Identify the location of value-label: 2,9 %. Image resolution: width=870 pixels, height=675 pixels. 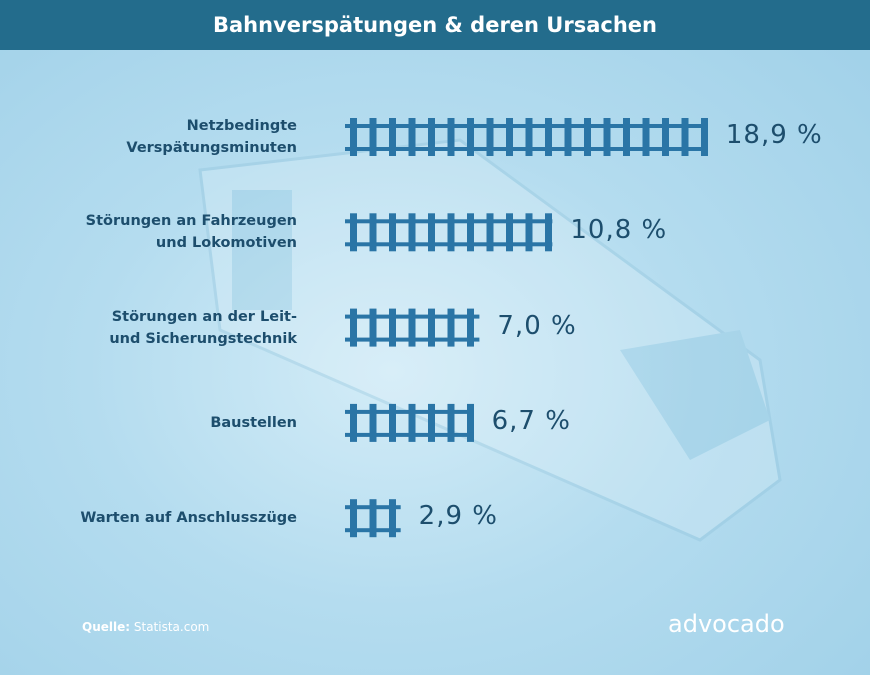
(458, 516).